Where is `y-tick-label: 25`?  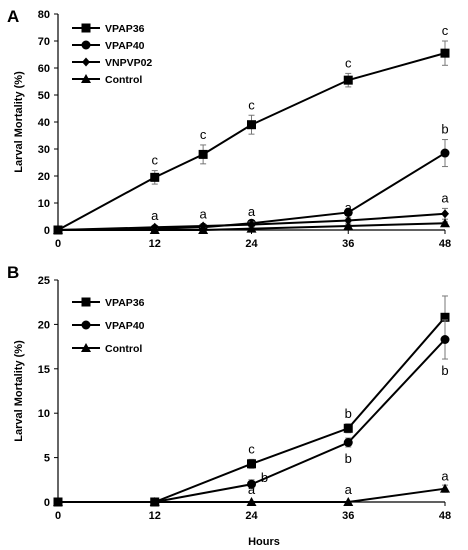 y-tick-label: 25 is located at coordinates (44, 281).